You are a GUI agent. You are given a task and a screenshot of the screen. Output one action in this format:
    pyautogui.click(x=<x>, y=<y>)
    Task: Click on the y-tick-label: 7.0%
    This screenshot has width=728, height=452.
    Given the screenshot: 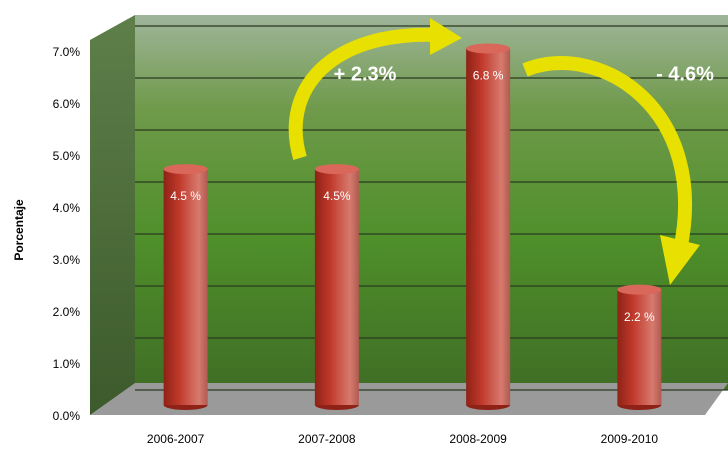 What is the action you would take?
    pyautogui.click(x=67, y=52)
    